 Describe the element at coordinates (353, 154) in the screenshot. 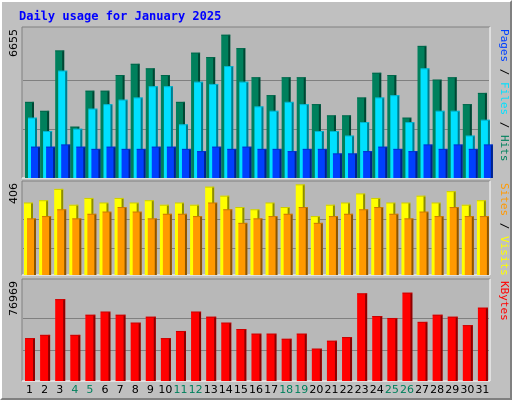

I see `bar-pages-day-22-top` at that location.